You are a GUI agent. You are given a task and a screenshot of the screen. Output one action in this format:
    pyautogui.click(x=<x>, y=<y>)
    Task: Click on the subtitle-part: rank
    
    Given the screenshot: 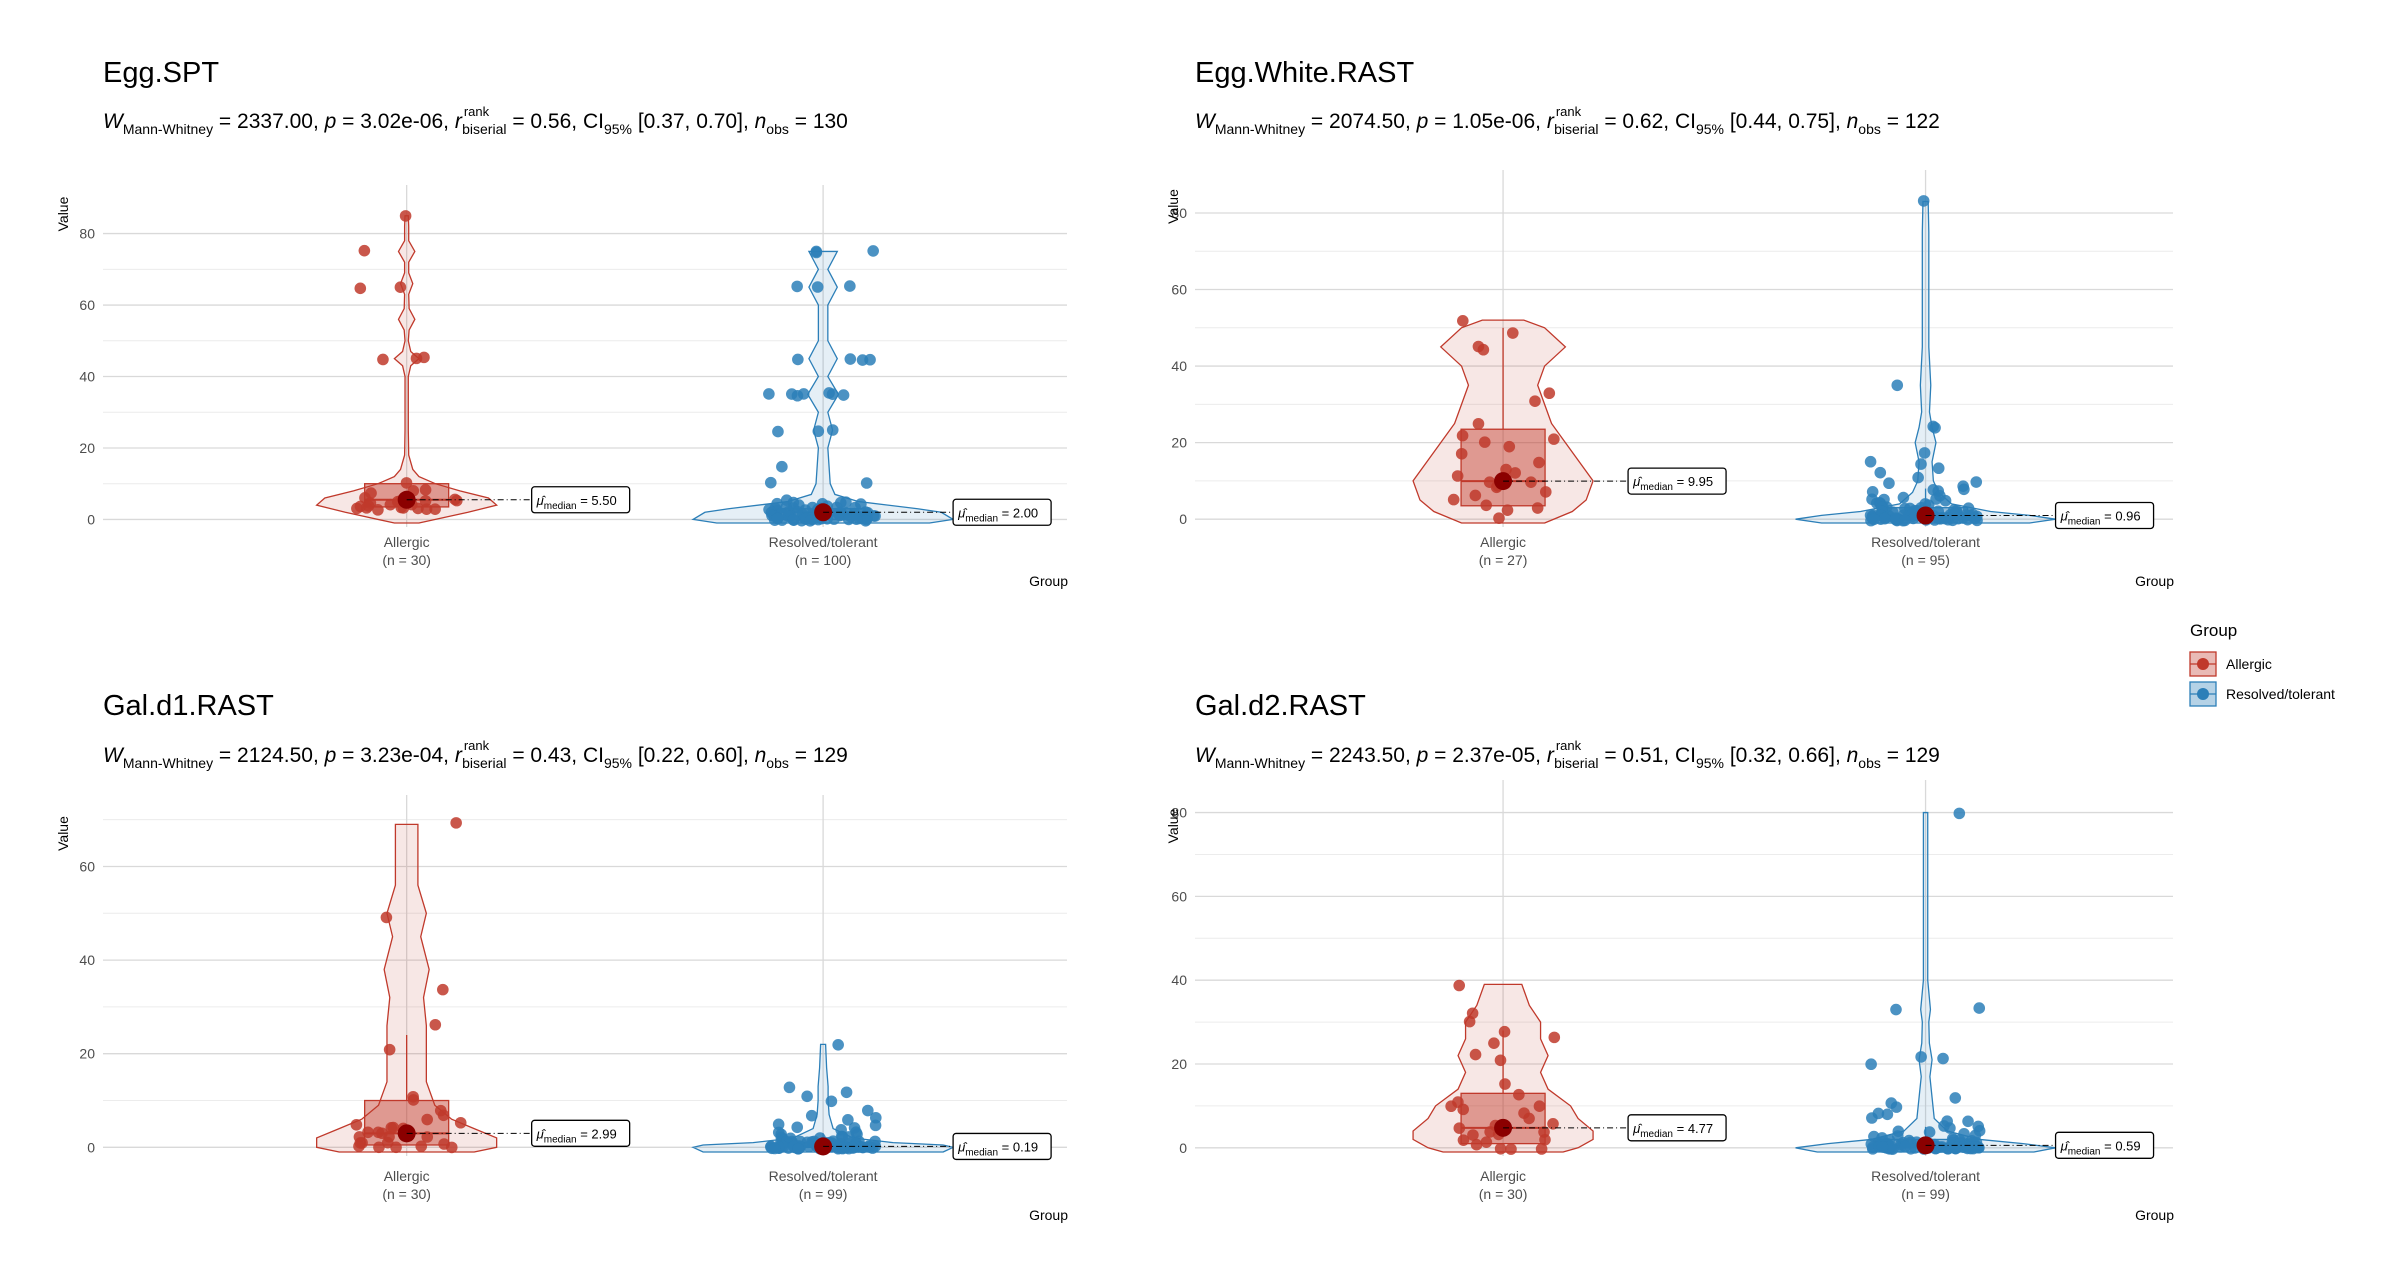 What is the action you would take?
    pyautogui.click(x=477, y=745)
    